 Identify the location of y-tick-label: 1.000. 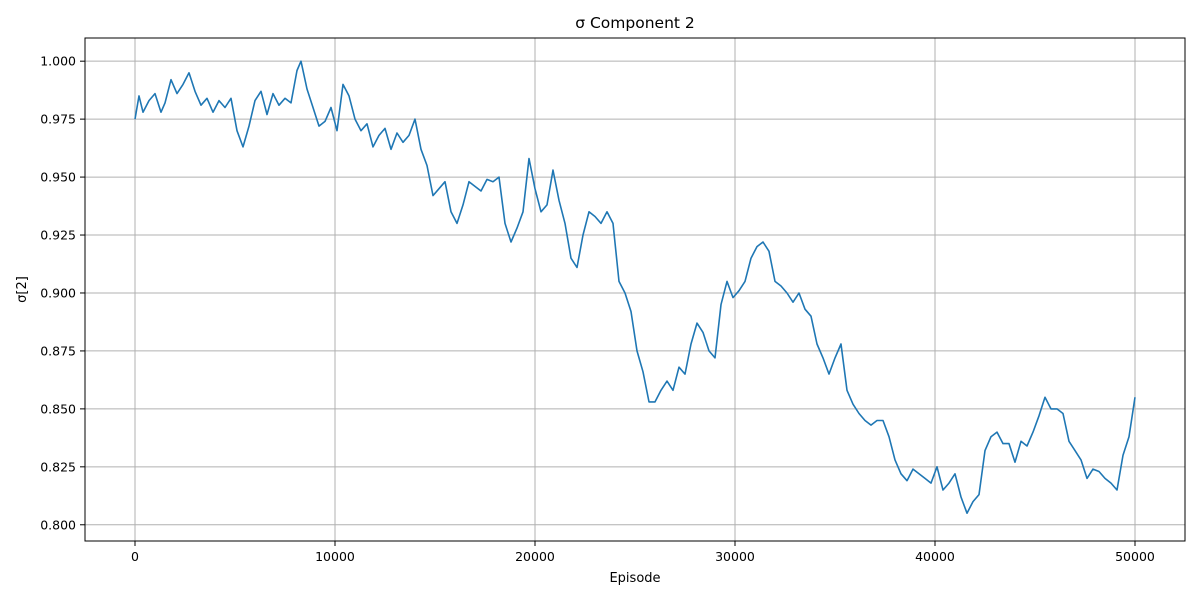
(58, 61).